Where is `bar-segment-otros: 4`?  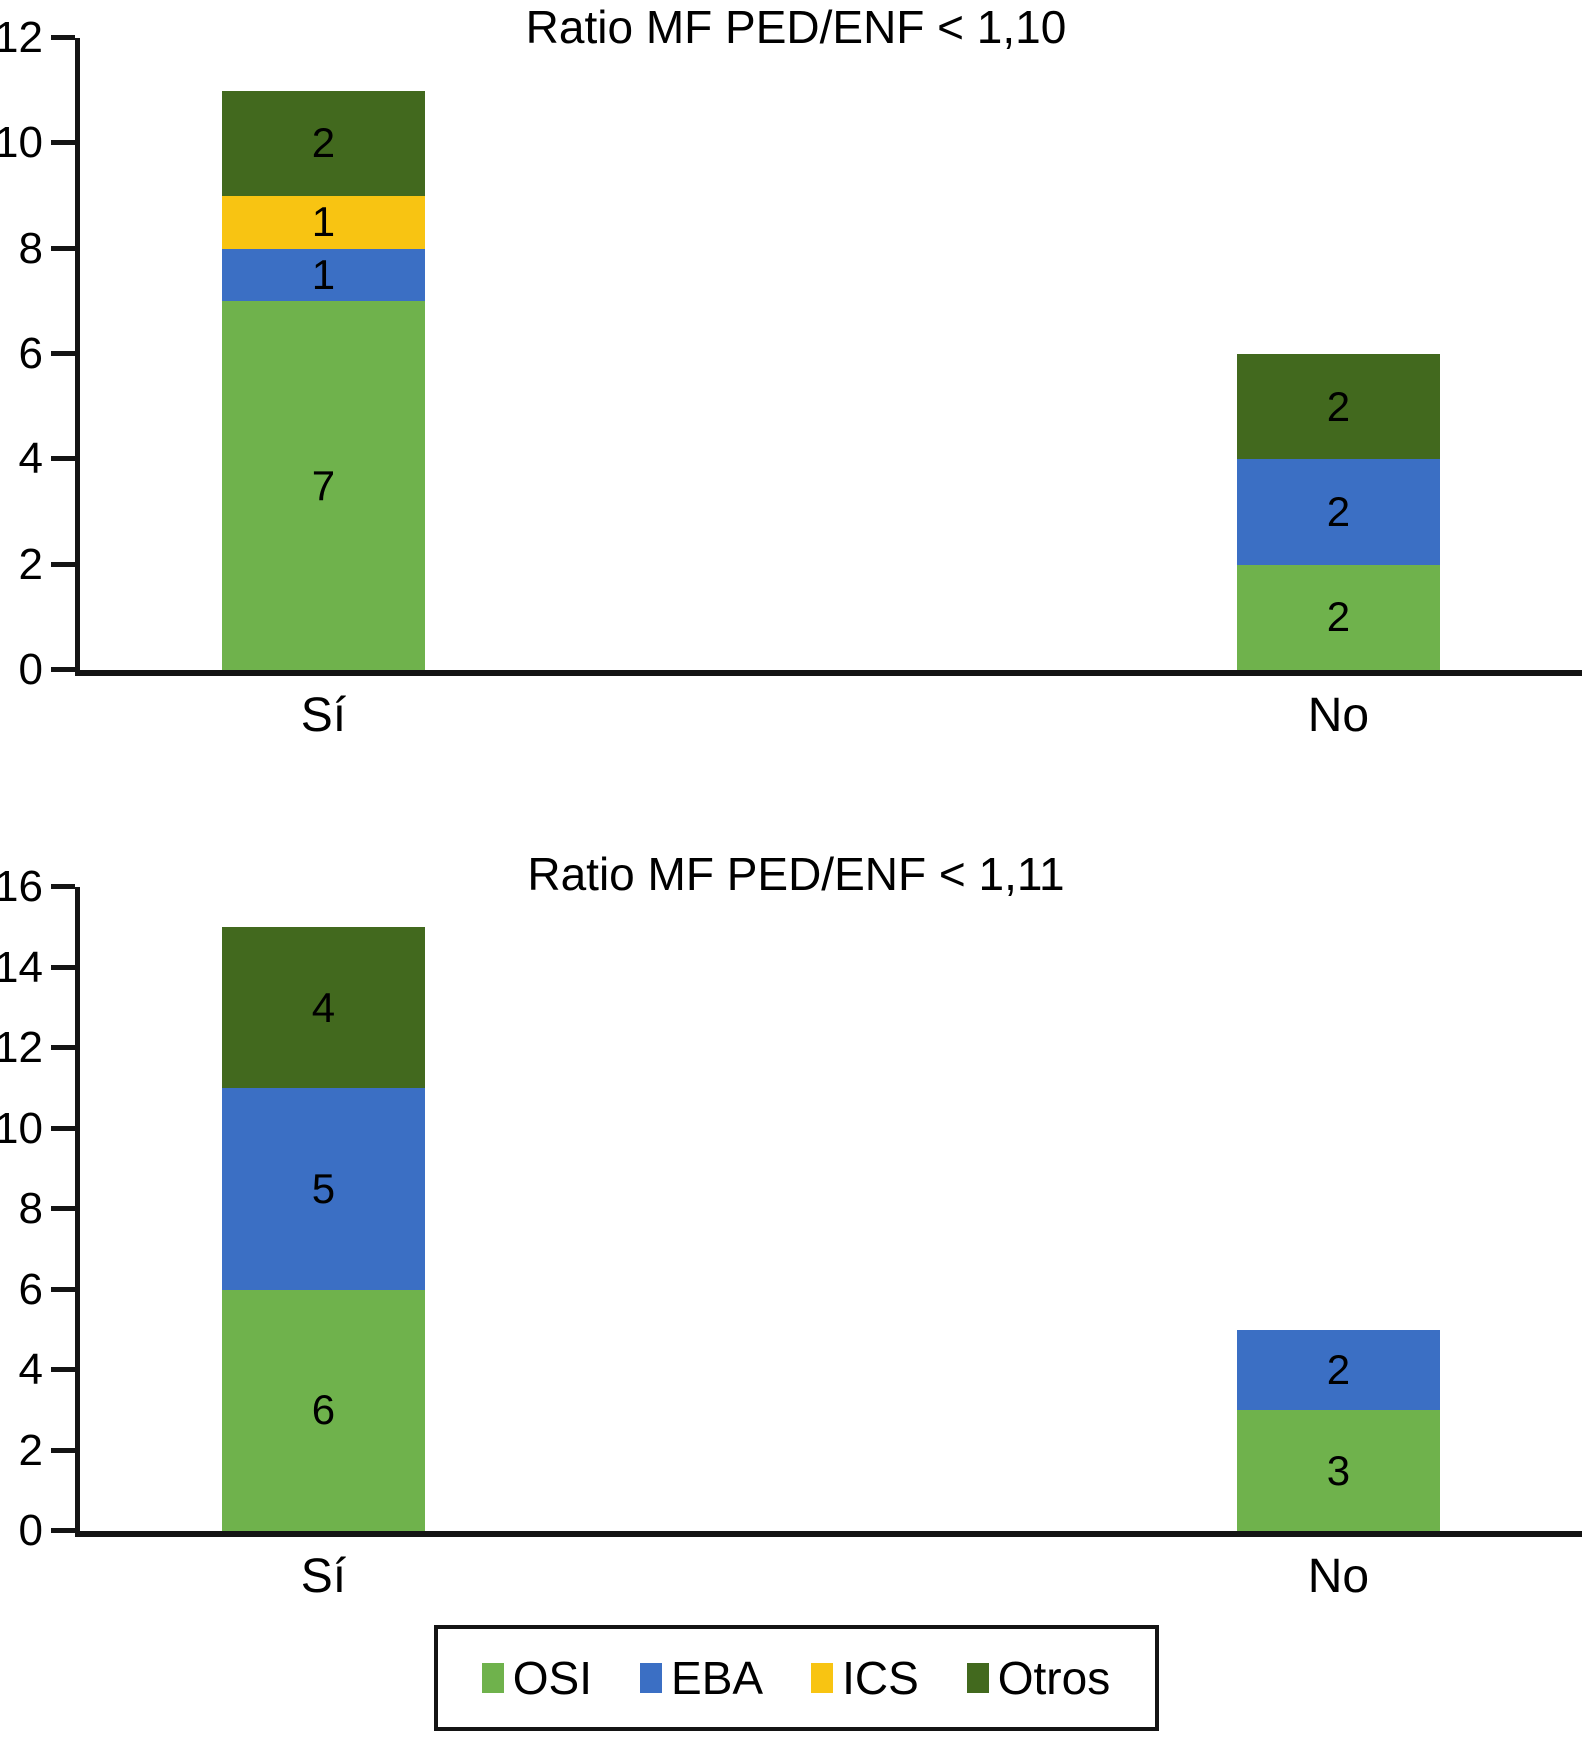
bar-segment-otros: 4 is located at coordinates (323, 1008).